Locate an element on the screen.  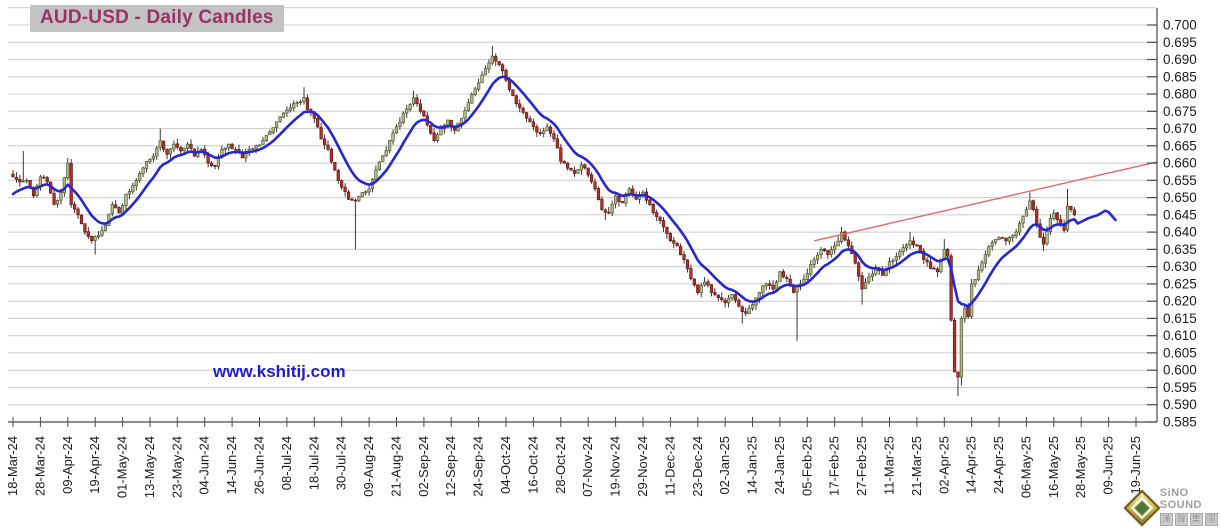
sino-sound-logo: SiNO SOUND 漢 聲 集 團 is located at coordinates (1171, 506).